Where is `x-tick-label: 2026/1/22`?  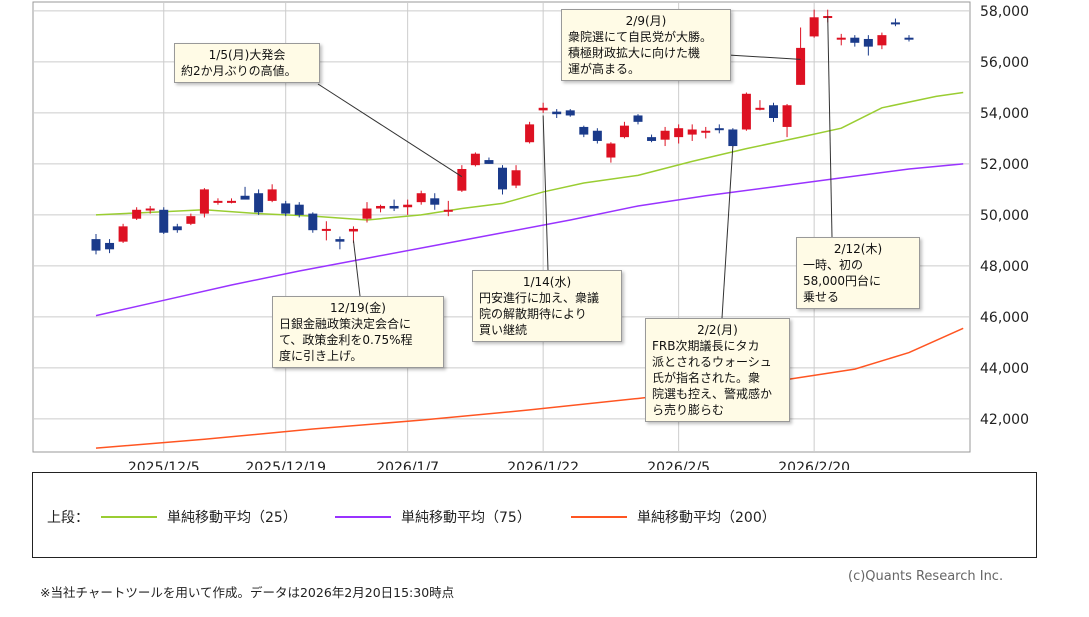 x-tick-label: 2026/1/22 is located at coordinates (543, 465).